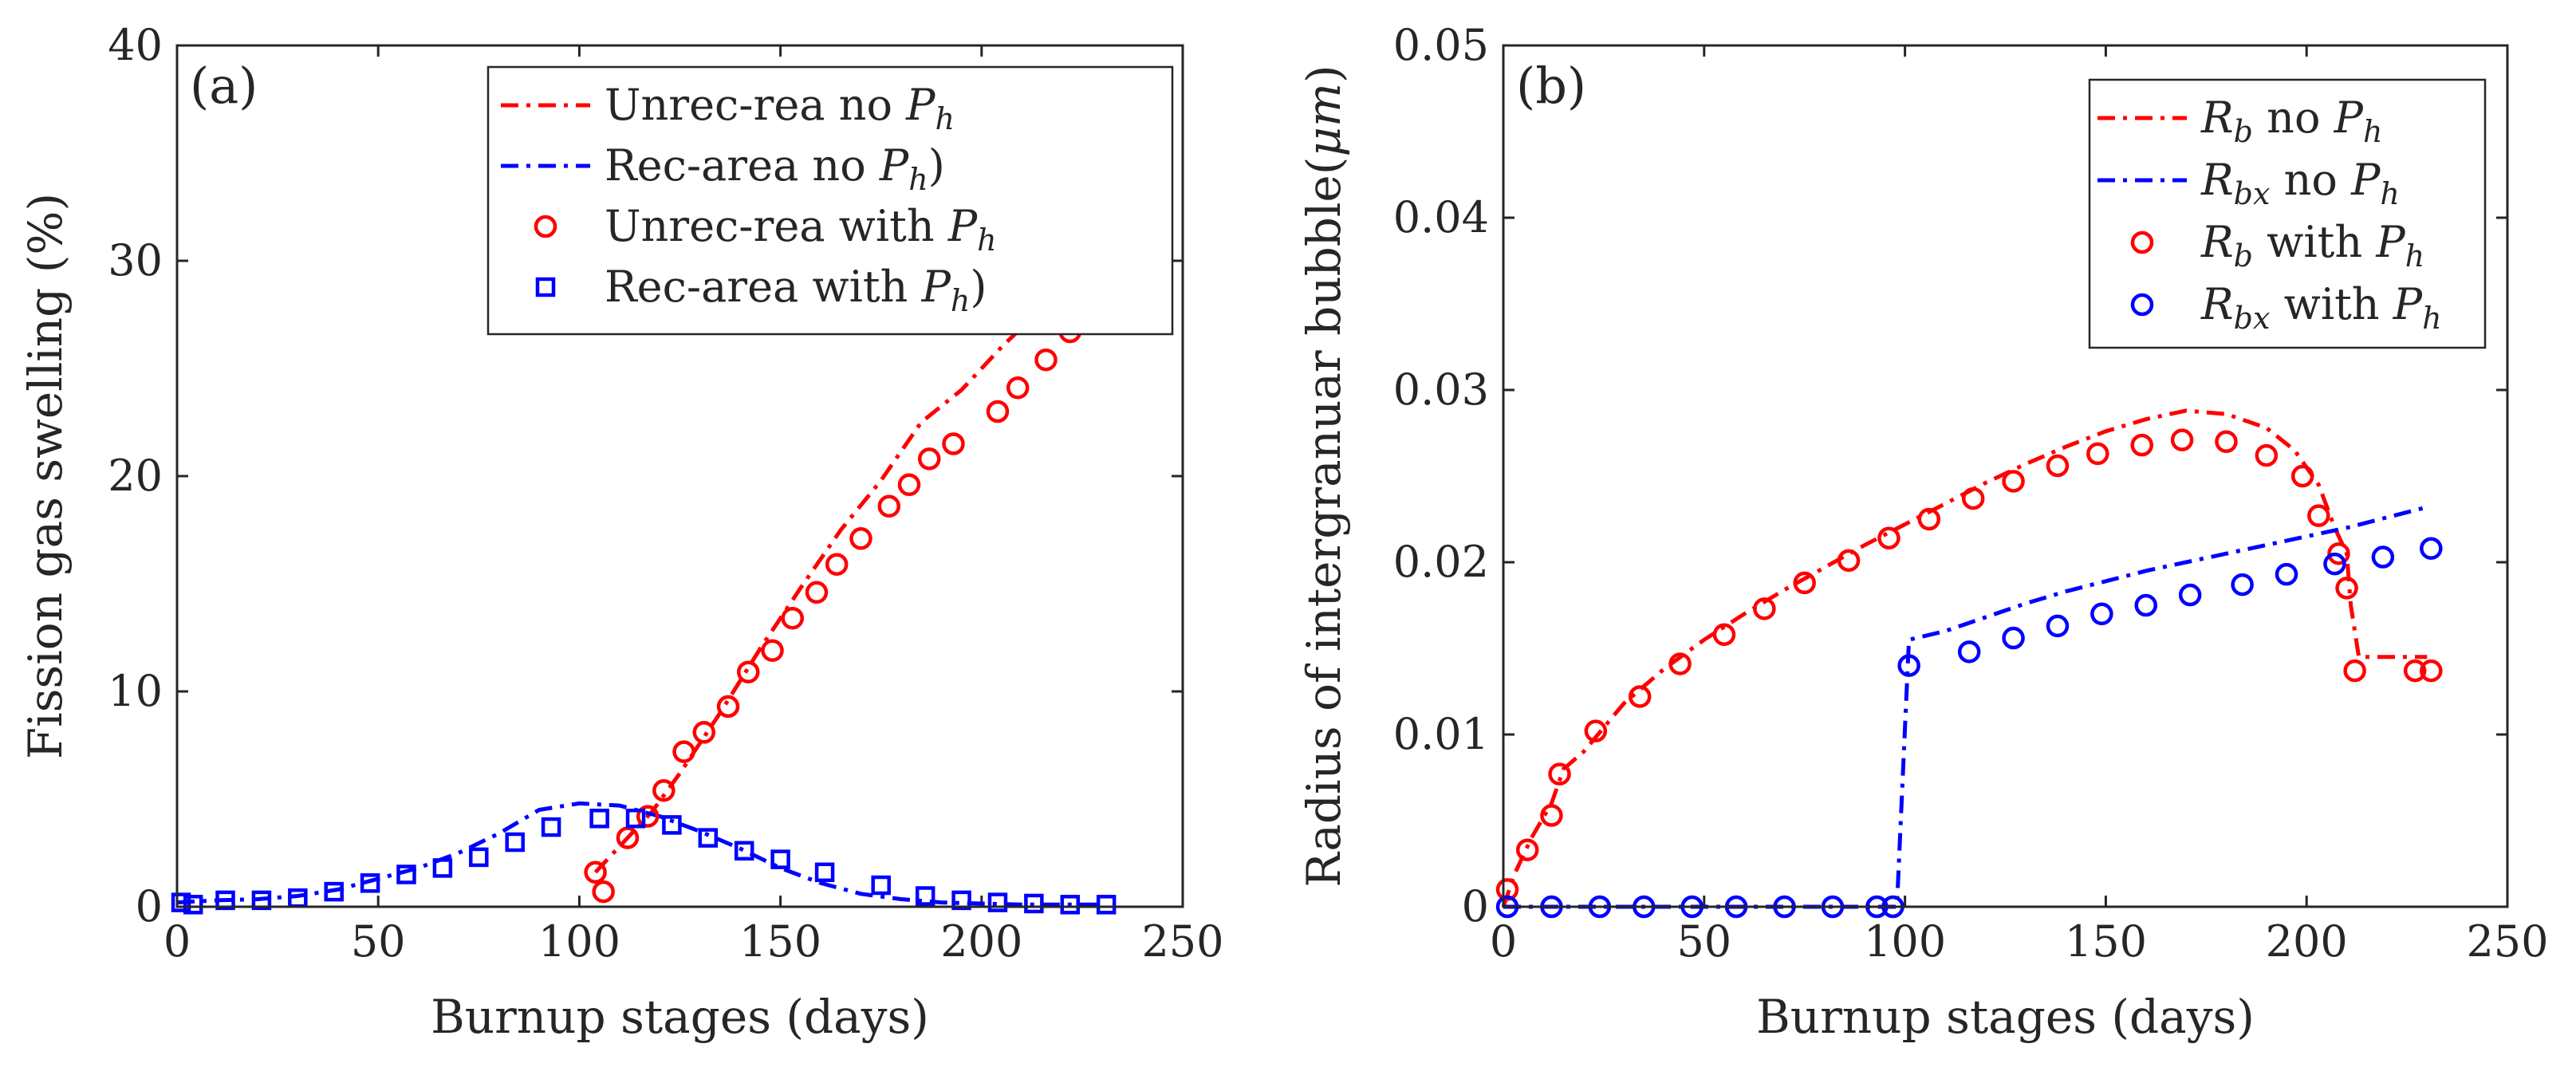 The width and height of the screenshot is (2576, 1083). I want to click on legend-label: Rbx no Ph, so click(2300, 183).